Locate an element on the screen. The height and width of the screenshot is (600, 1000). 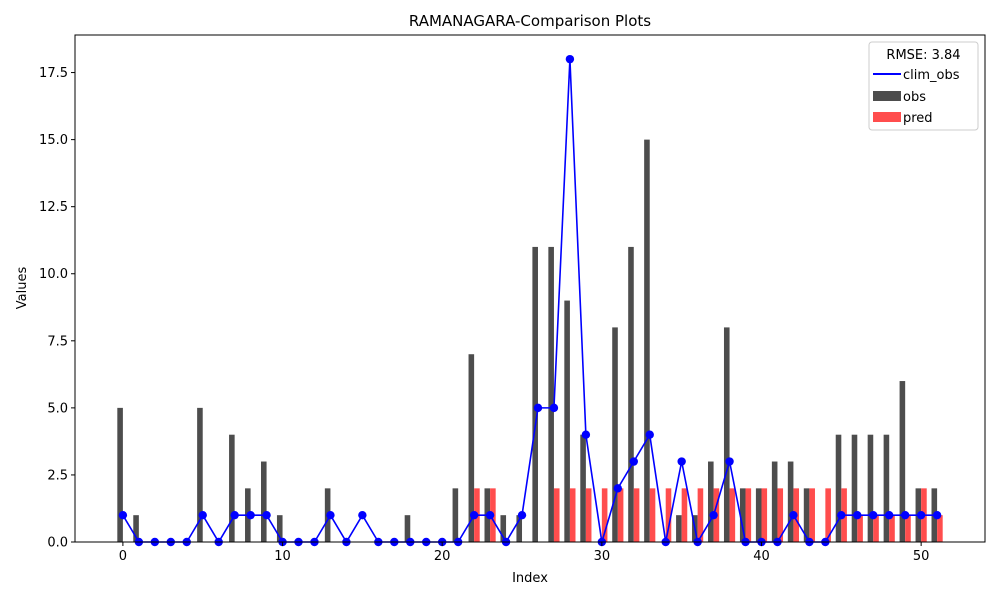
x-axis-label: Index is located at coordinates (530, 578).